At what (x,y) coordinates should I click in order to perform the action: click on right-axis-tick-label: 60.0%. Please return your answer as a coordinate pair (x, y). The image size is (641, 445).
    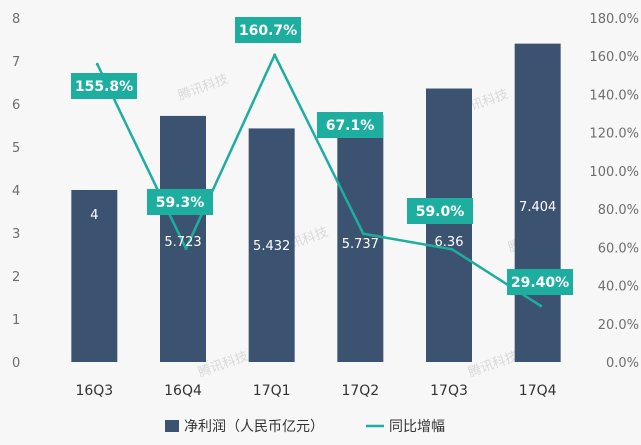
    Looking at the image, I should click on (618, 248).